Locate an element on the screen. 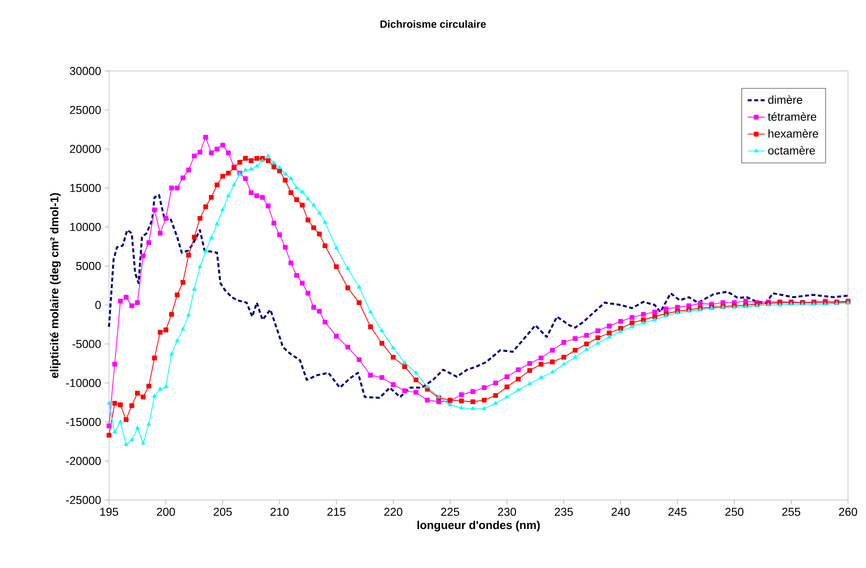 The height and width of the screenshot is (568, 866). x-tick-label: 210 is located at coordinates (279, 512).